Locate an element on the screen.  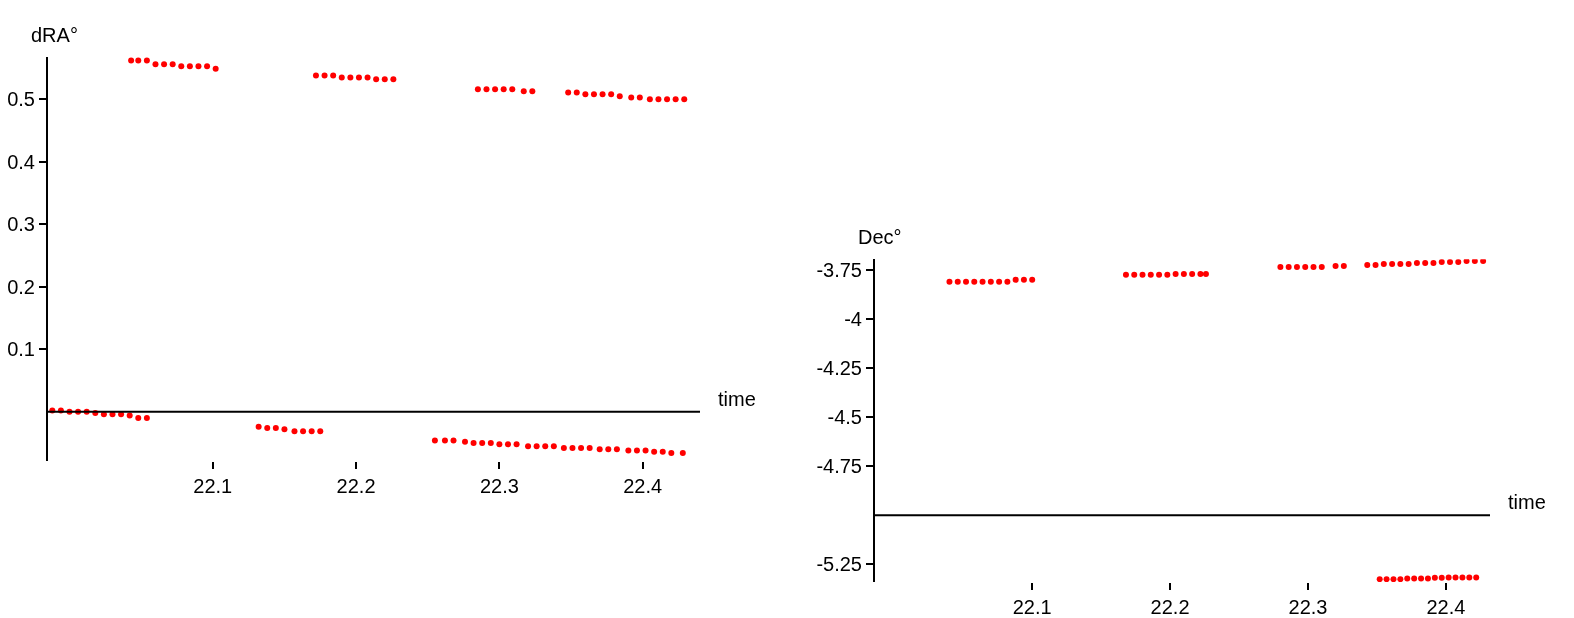
y-tick-label: -5.25 is located at coordinates (839, 564).